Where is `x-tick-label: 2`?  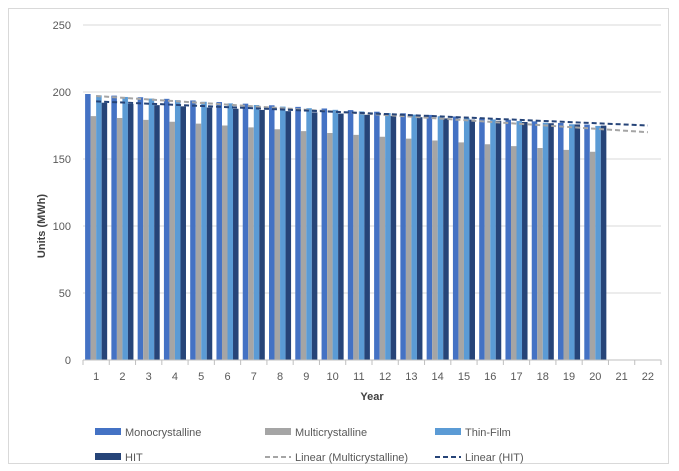
x-tick-label: 2 is located at coordinates (122, 377).